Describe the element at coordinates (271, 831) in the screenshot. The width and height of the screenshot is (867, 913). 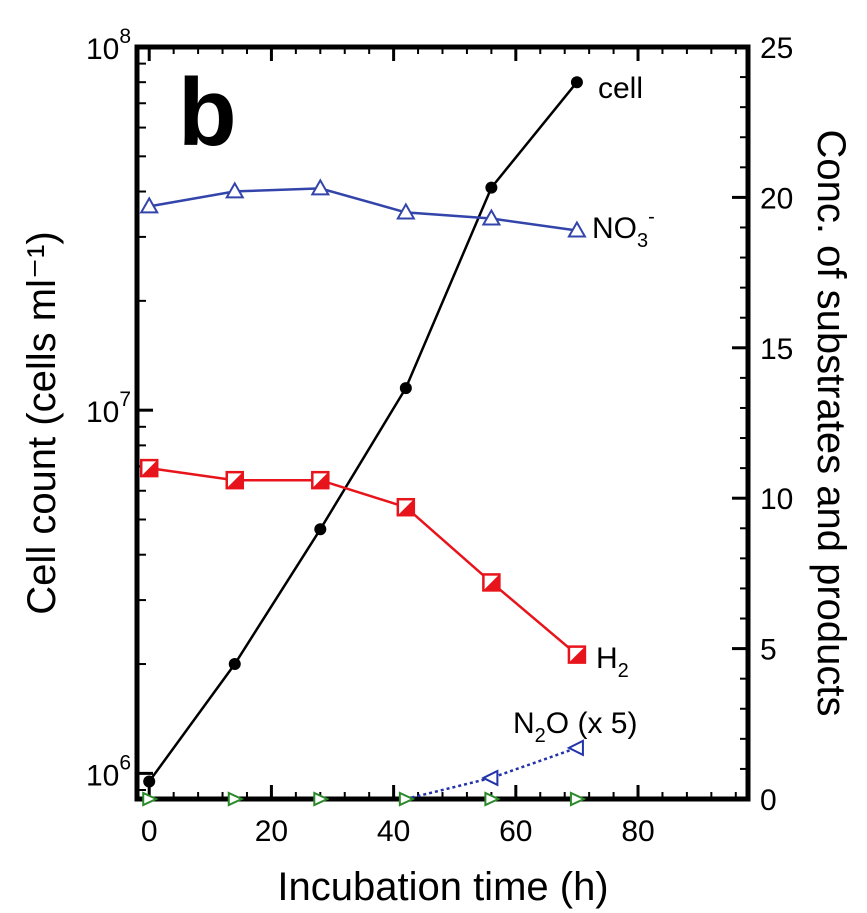
I see `x-tick-label: 20` at that location.